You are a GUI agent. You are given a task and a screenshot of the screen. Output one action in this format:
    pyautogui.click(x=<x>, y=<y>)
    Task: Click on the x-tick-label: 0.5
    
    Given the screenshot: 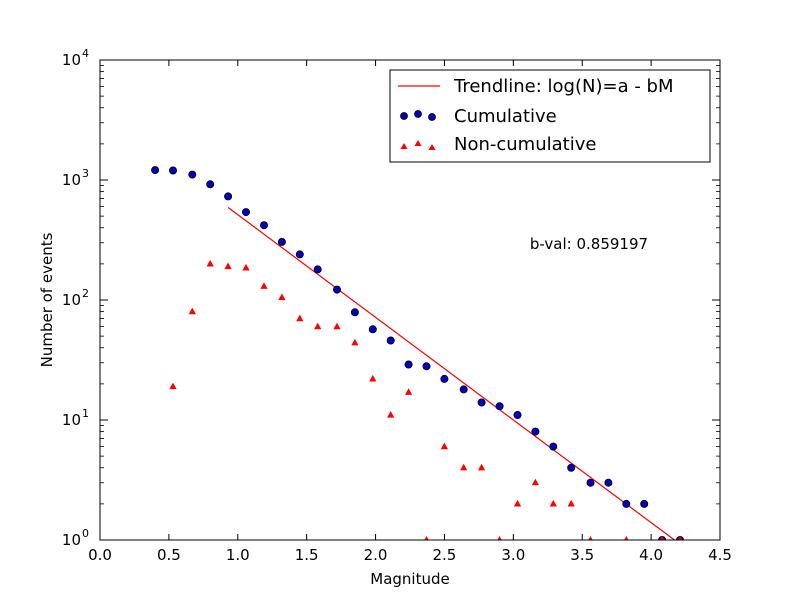 What is the action you would take?
    pyautogui.click(x=169, y=555)
    